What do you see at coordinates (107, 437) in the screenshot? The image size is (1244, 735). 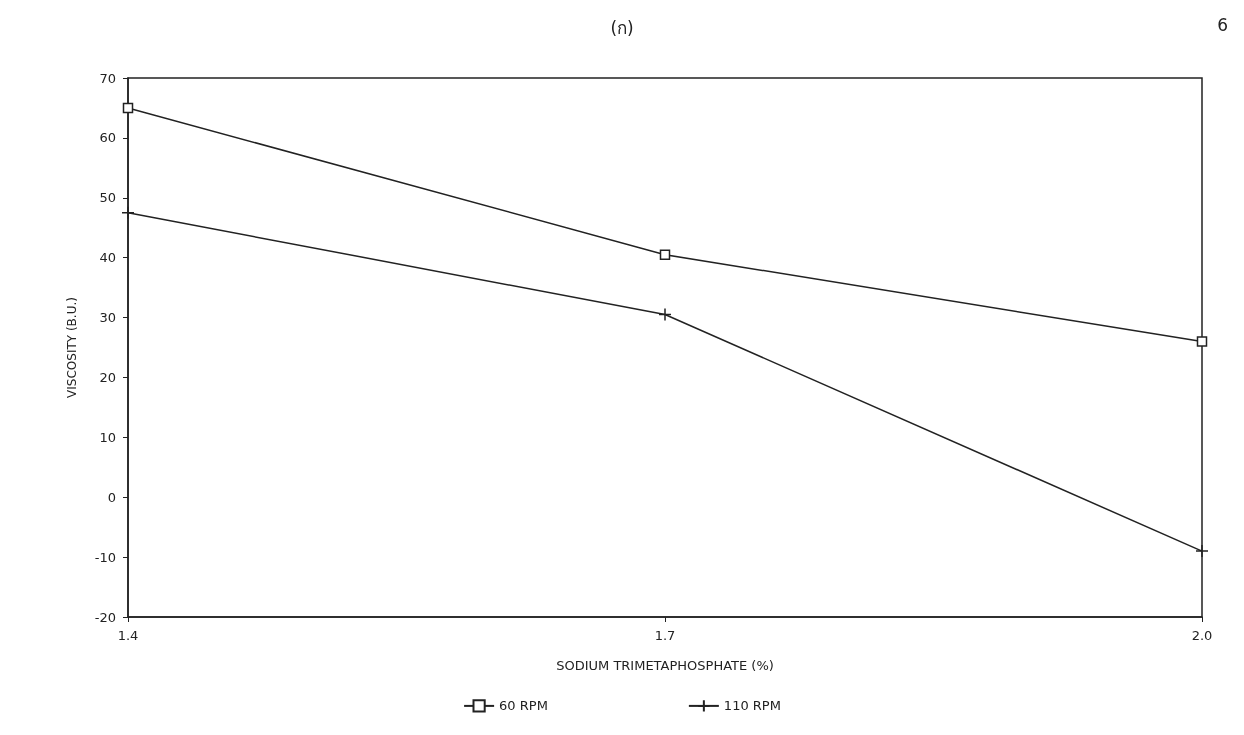 I see `y-tick-label: 10` at bounding box center [107, 437].